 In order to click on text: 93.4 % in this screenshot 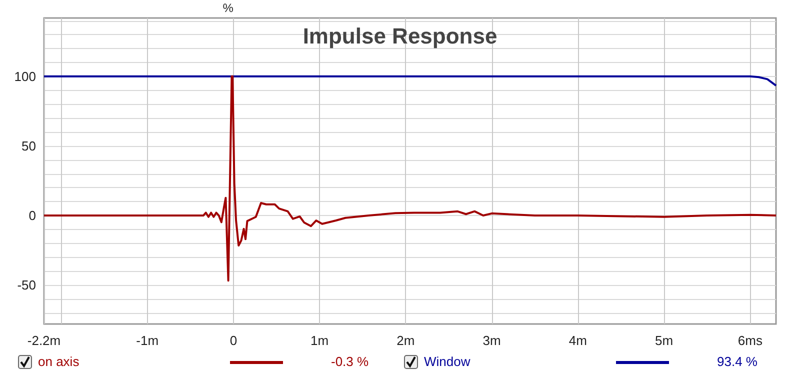, I will do `click(737, 362)`.